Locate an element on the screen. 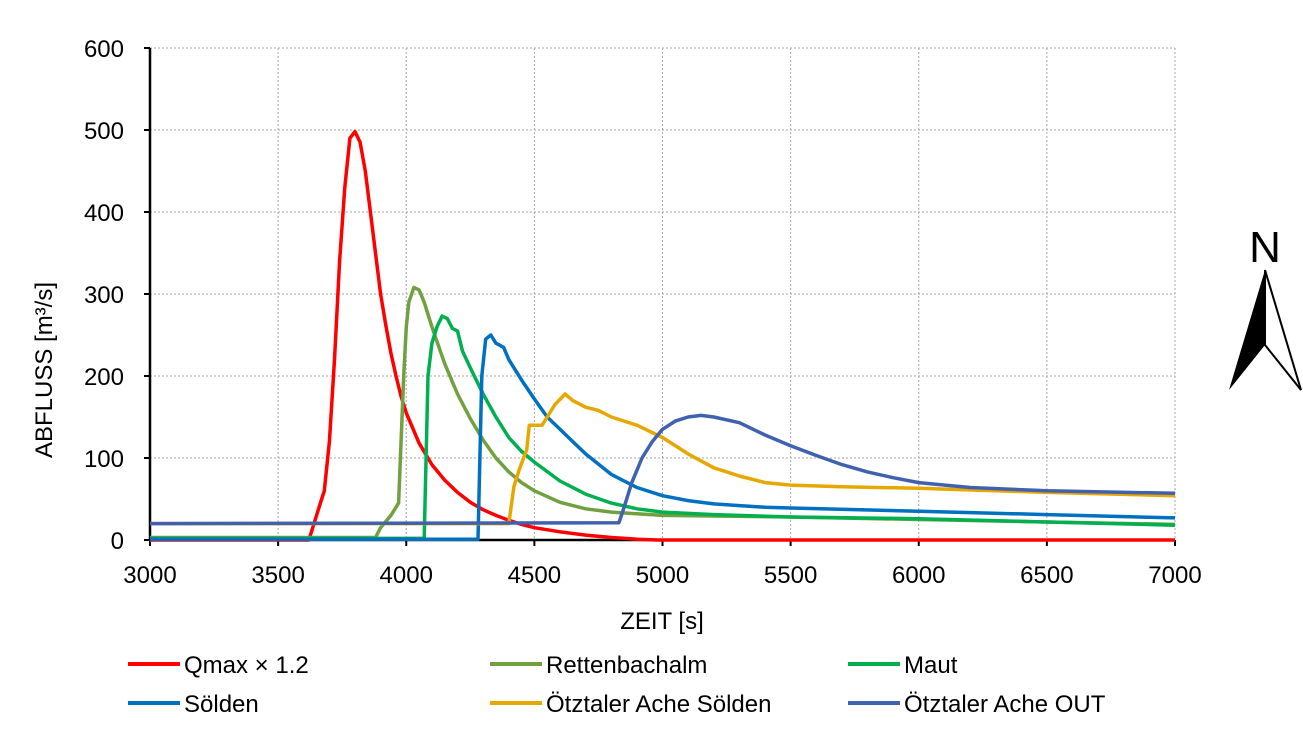  x-axis-title: ZEIT [s] is located at coordinates (662, 621).